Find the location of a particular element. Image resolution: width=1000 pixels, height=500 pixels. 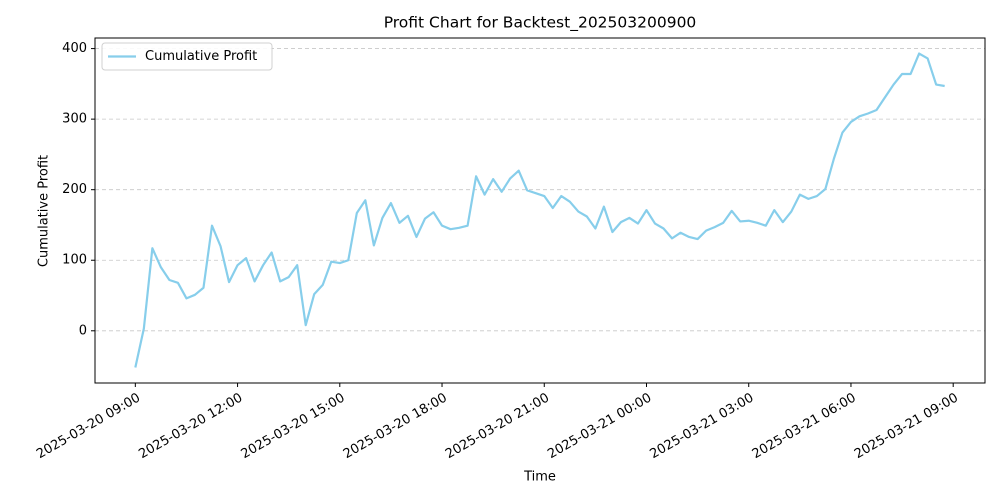

y-tick-label: 100 is located at coordinates (74, 260).